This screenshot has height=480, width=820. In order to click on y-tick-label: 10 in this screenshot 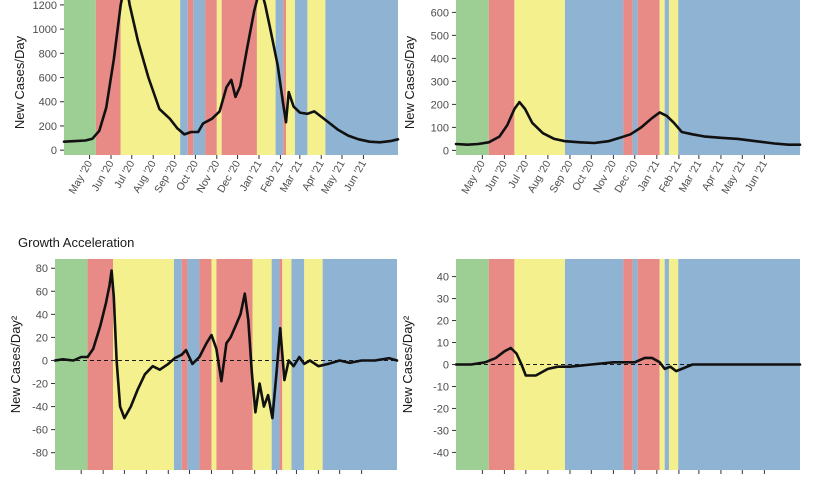, I will do `click(443, 344)`.